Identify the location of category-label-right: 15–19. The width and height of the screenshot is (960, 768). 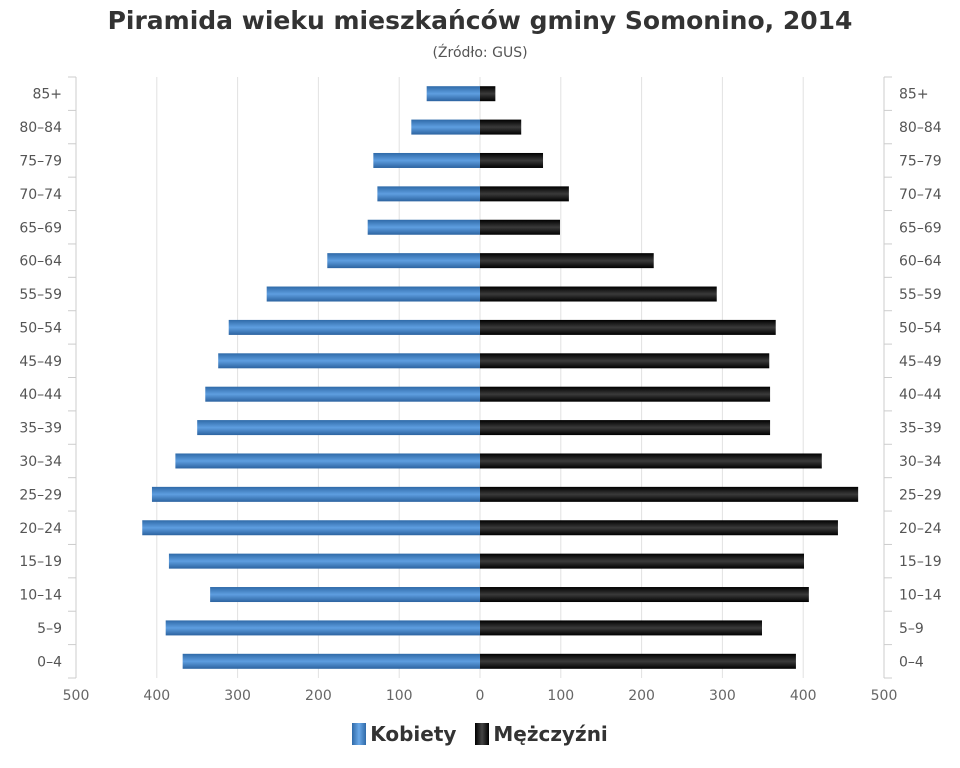
(920, 562).